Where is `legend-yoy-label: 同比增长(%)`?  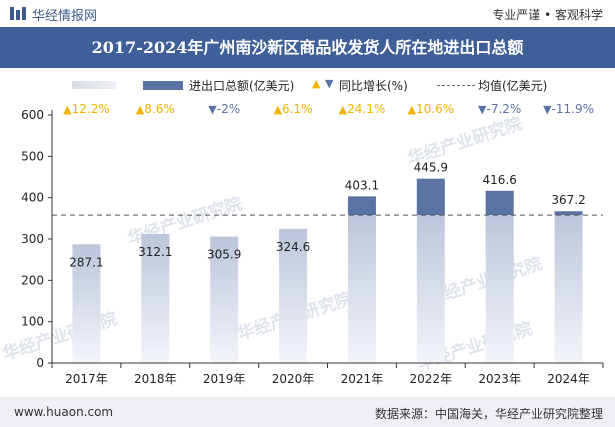 legend-yoy-label: 同比增长(%) is located at coordinates (373, 86).